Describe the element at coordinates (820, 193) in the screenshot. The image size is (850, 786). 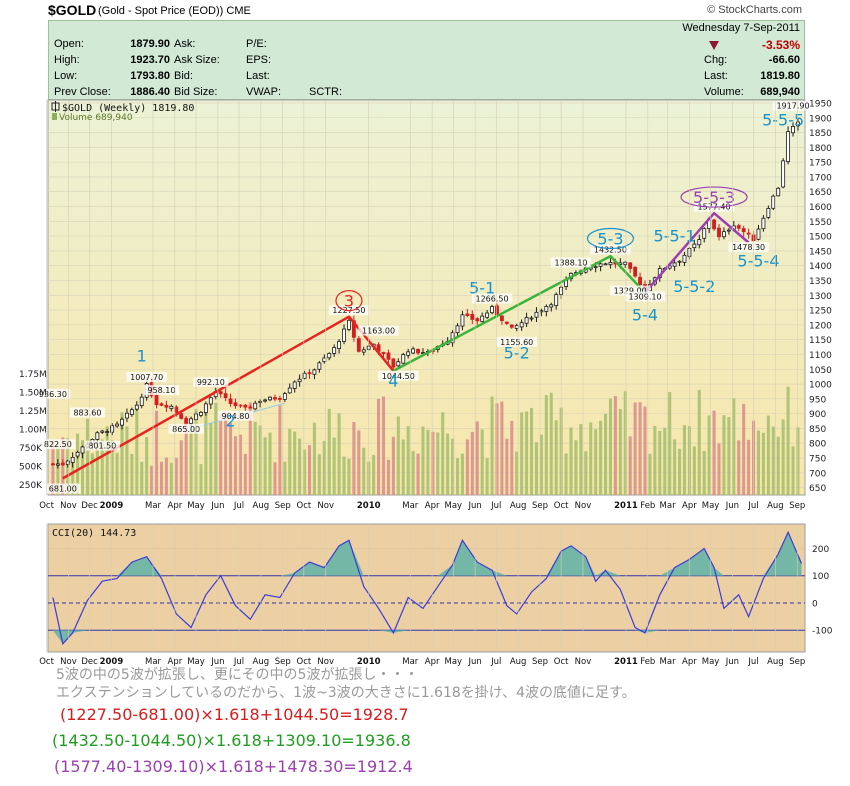
I see `price-tick-label: 1650` at that location.